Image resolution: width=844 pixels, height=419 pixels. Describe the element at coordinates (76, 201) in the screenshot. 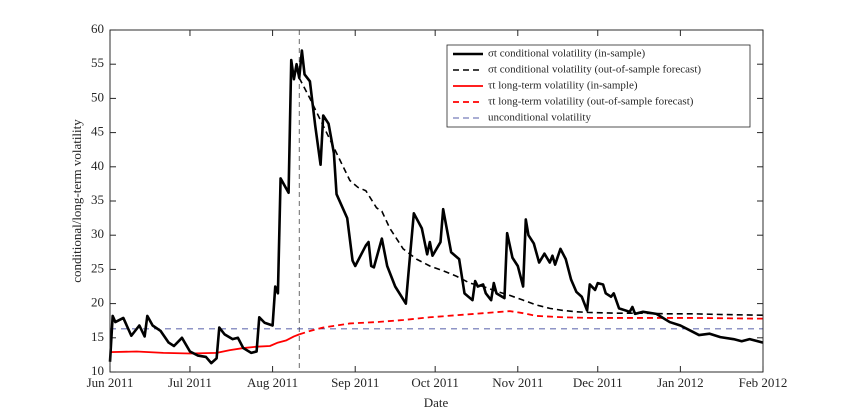

I see `y-axis-label: conditional/long-term volatility` at that location.